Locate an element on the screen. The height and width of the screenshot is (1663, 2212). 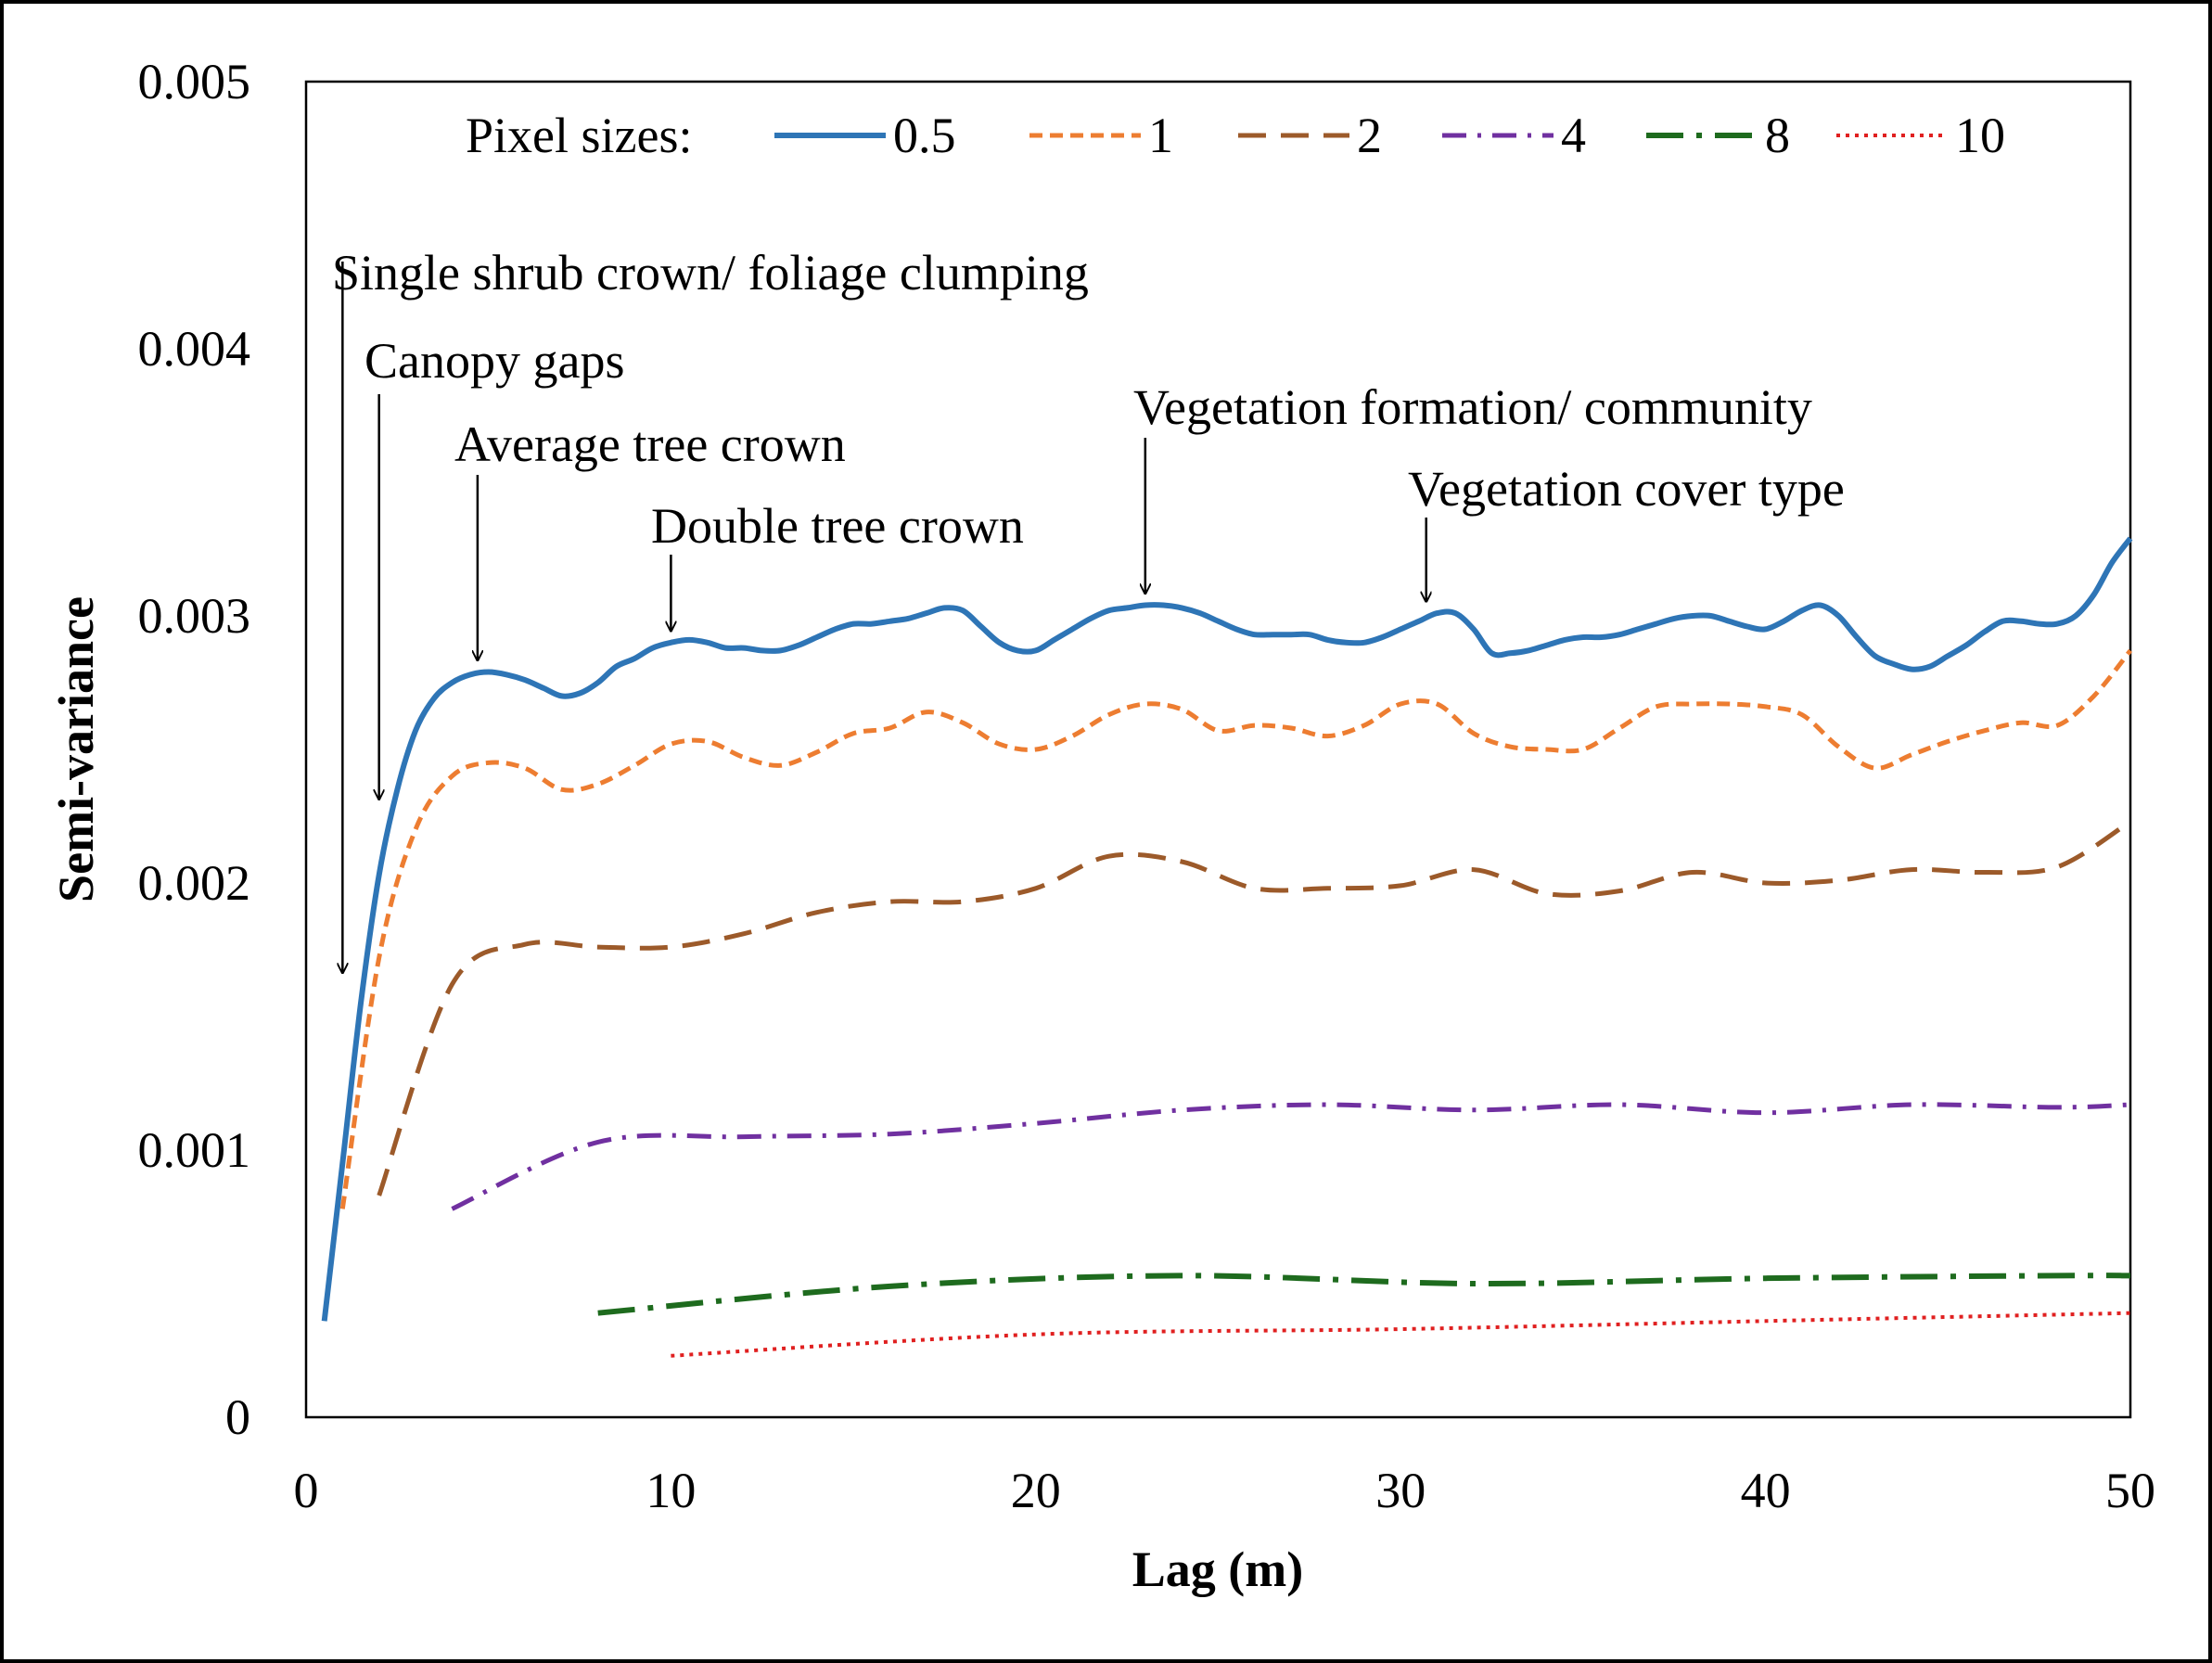
annotation-label: Double tree crown is located at coordinates (838, 526).